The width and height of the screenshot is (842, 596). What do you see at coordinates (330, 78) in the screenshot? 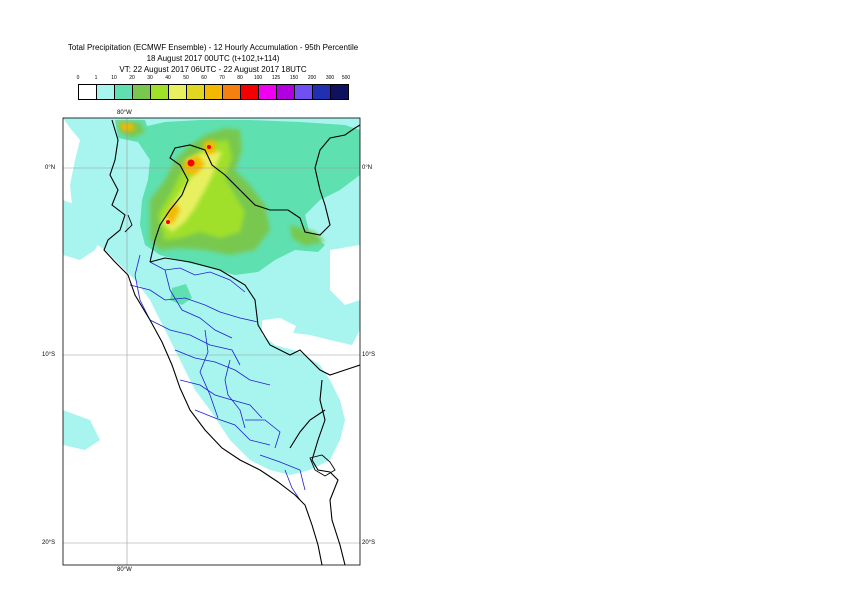
I see `legend-tick-label: 300` at bounding box center [330, 78].